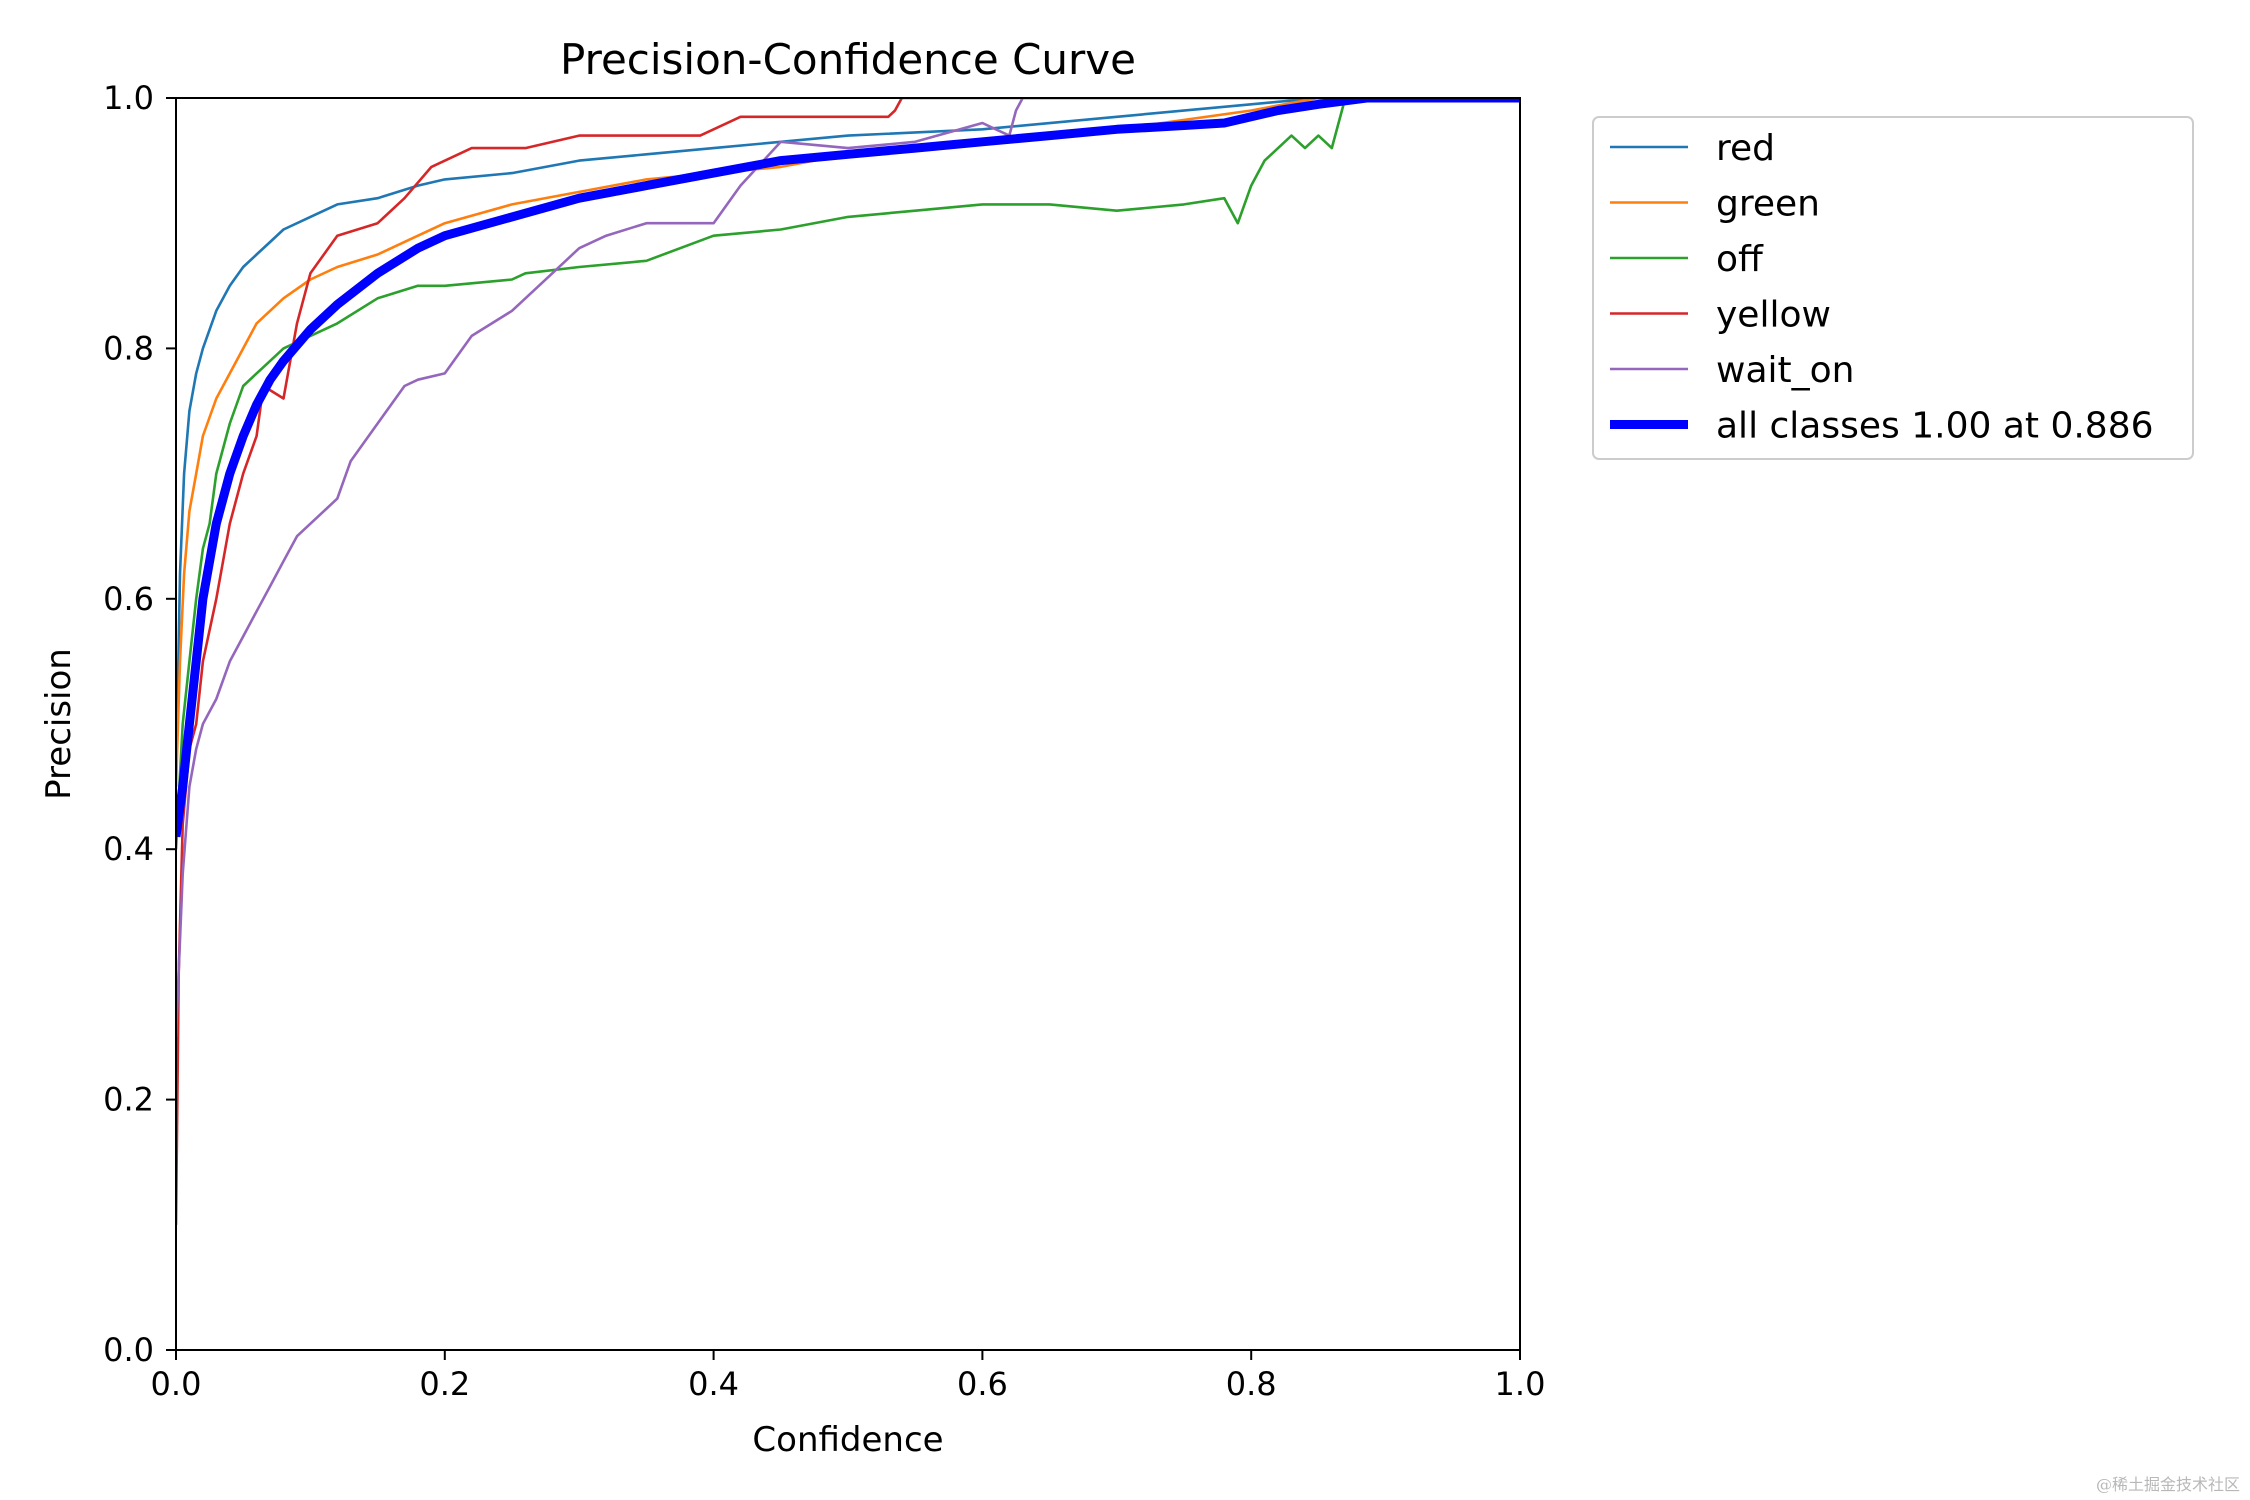 The image size is (2250, 1500). What do you see at coordinates (848, 1376) in the screenshot?
I see `x-axis: 0.0 0.2 0.4 0.6 0.8 1.0` at bounding box center [848, 1376].